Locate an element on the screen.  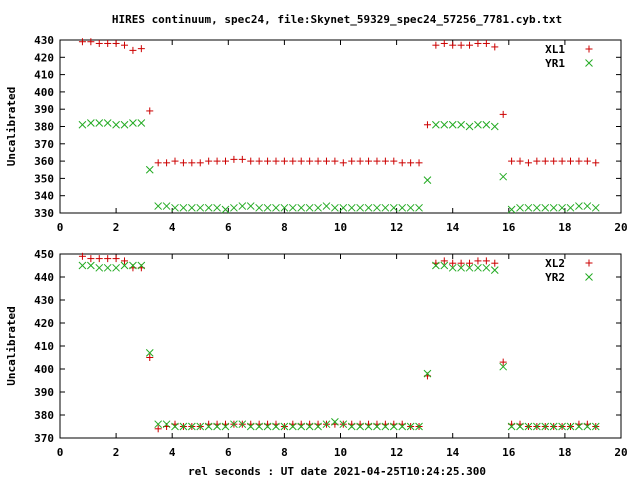
top-y-tick-label: 350 is located at coordinates (44, 178).